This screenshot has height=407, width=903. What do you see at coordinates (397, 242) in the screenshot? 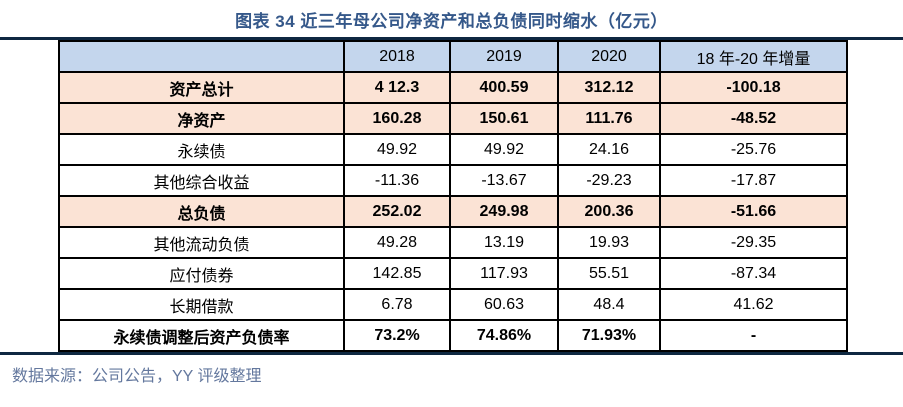
I see `value-cell: 49.28` at bounding box center [397, 242].